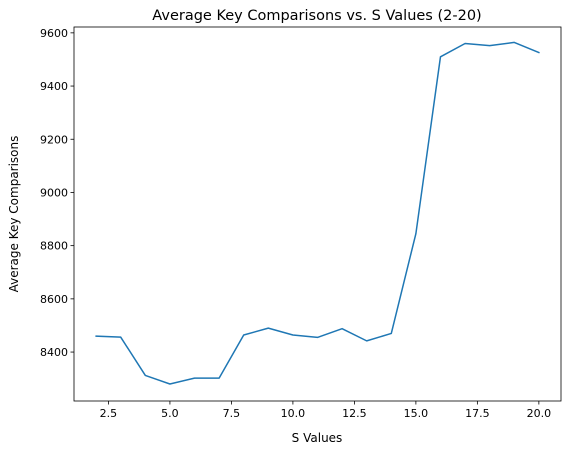 The width and height of the screenshot is (580, 455). What do you see at coordinates (54, 352) in the screenshot?
I see `y-tick-label: 8400` at bounding box center [54, 352].